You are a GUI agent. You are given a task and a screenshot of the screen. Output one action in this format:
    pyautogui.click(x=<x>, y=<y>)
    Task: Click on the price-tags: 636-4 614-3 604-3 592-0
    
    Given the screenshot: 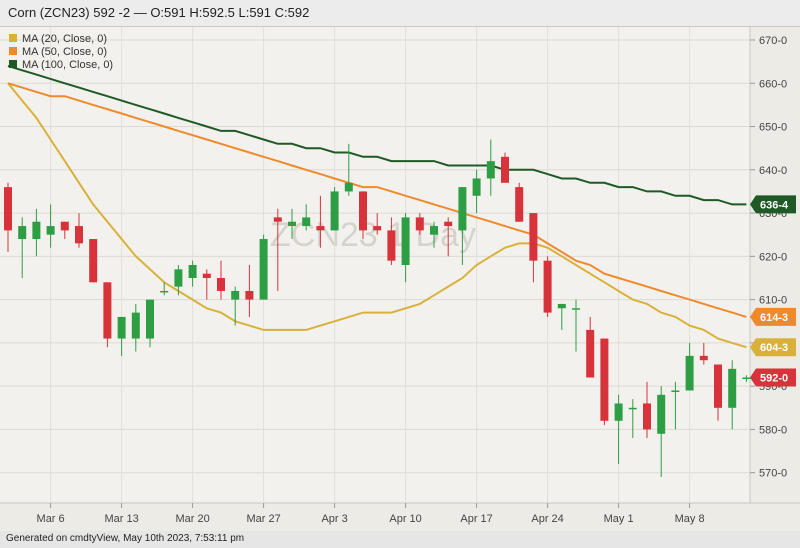 What is the action you would take?
    pyautogui.click(x=773, y=291)
    